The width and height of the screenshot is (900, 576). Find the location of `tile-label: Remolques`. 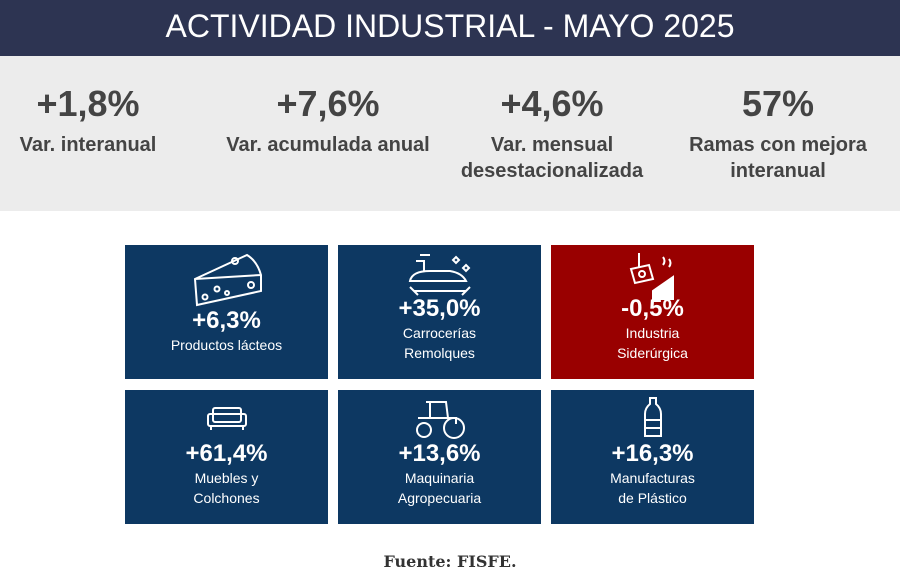

tile-label: Remolques is located at coordinates (439, 353).